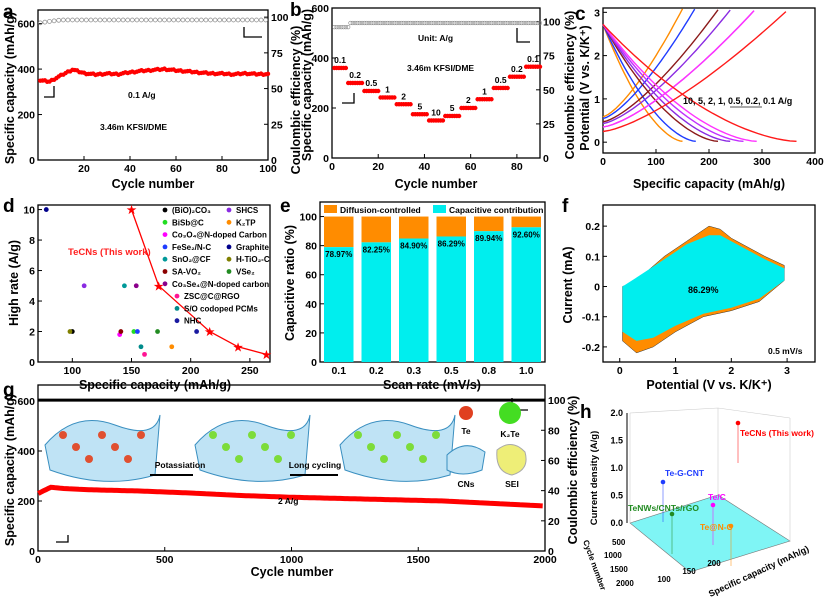 The image size is (828, 603). I want to click on g-inset-k2te-ball, so click(510, 413).